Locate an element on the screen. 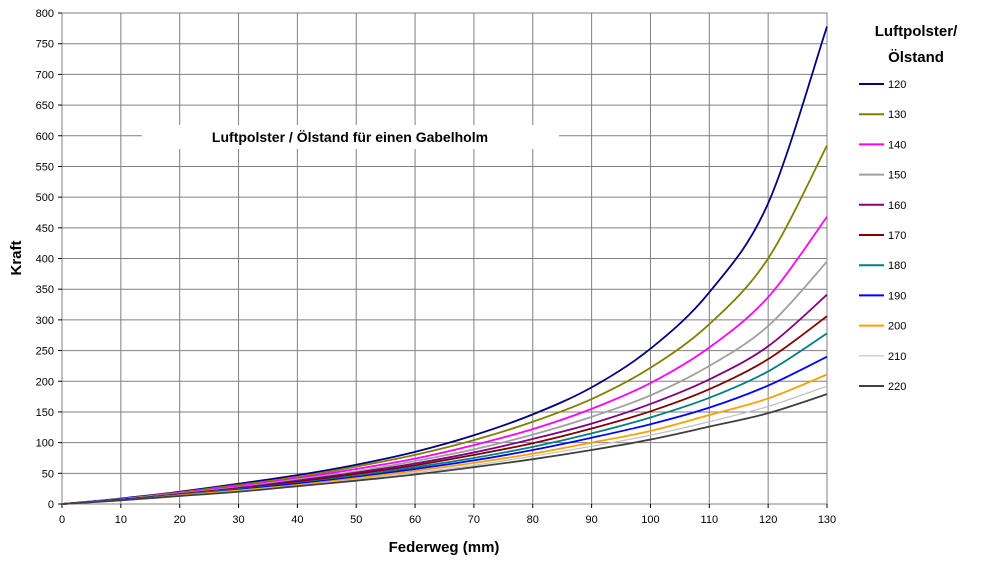 This screenshot has width=987, height=562. x-axis-title: Federweg (mm) is located at coordinates (444, 547).